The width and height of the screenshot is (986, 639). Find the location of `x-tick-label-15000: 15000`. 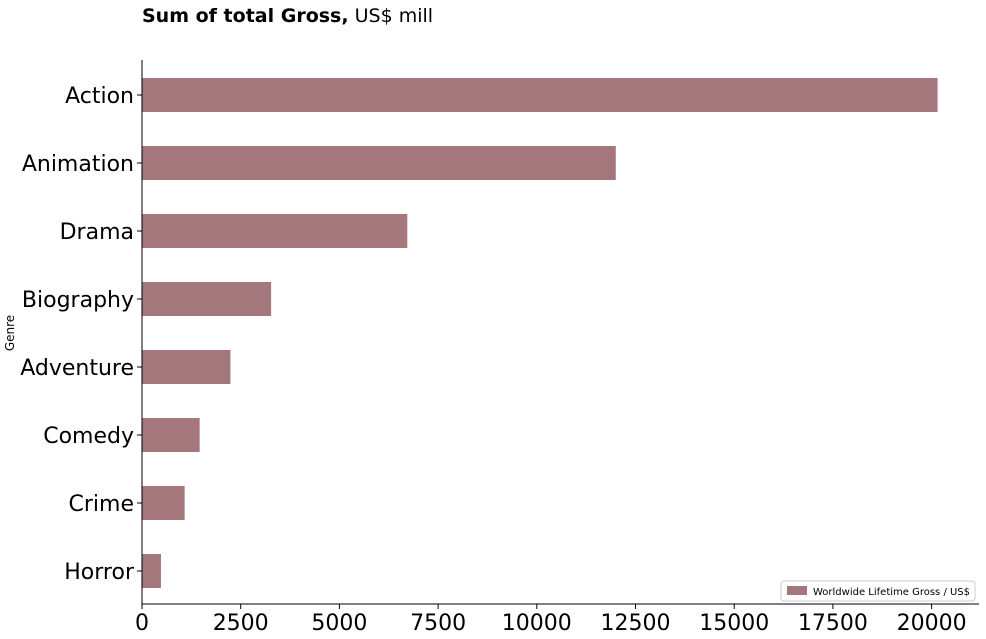

x-tick-label-15000: 15000 is located at coordinates (734, 623).